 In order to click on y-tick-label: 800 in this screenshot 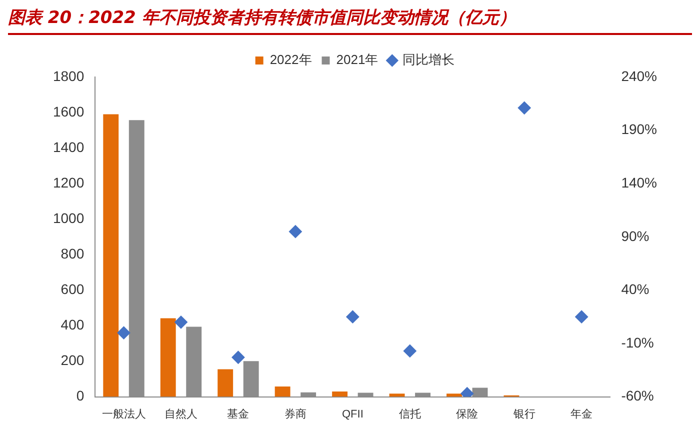, I will do `click(72, 254)`.